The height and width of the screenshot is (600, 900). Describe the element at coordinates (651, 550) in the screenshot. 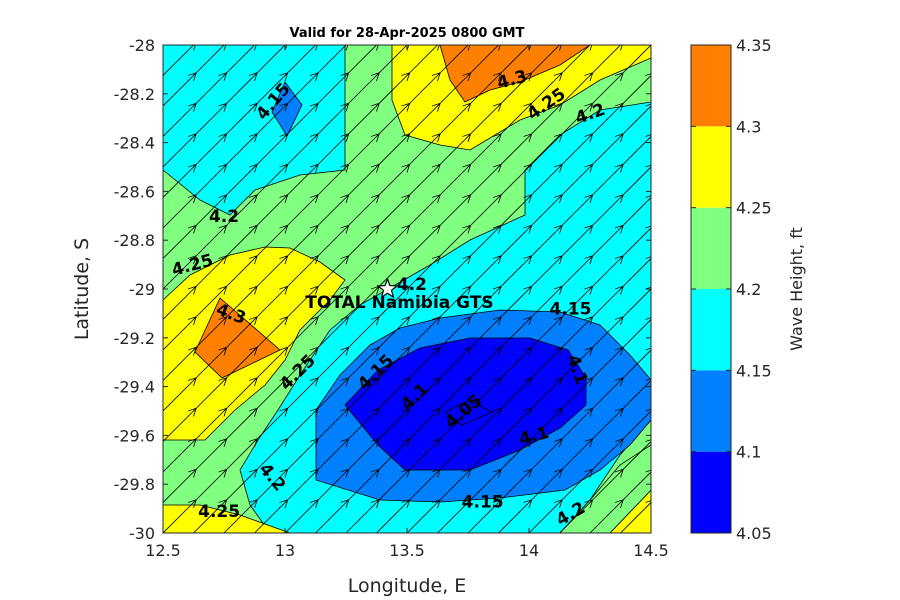

I see `x-tick-label: 14.5` at that location.